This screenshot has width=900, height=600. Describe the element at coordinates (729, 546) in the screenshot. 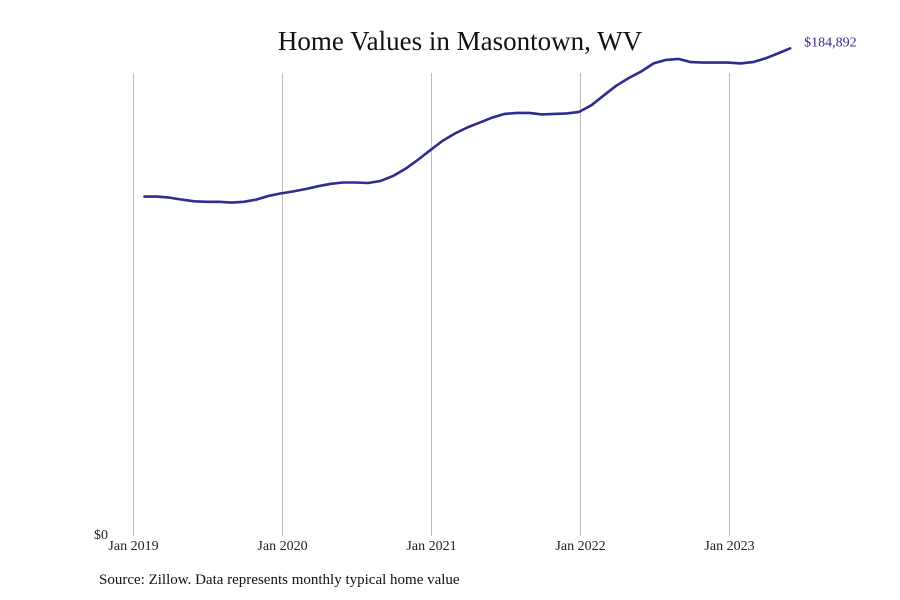

I see `x-tick-label: Jan 2023` at that location.